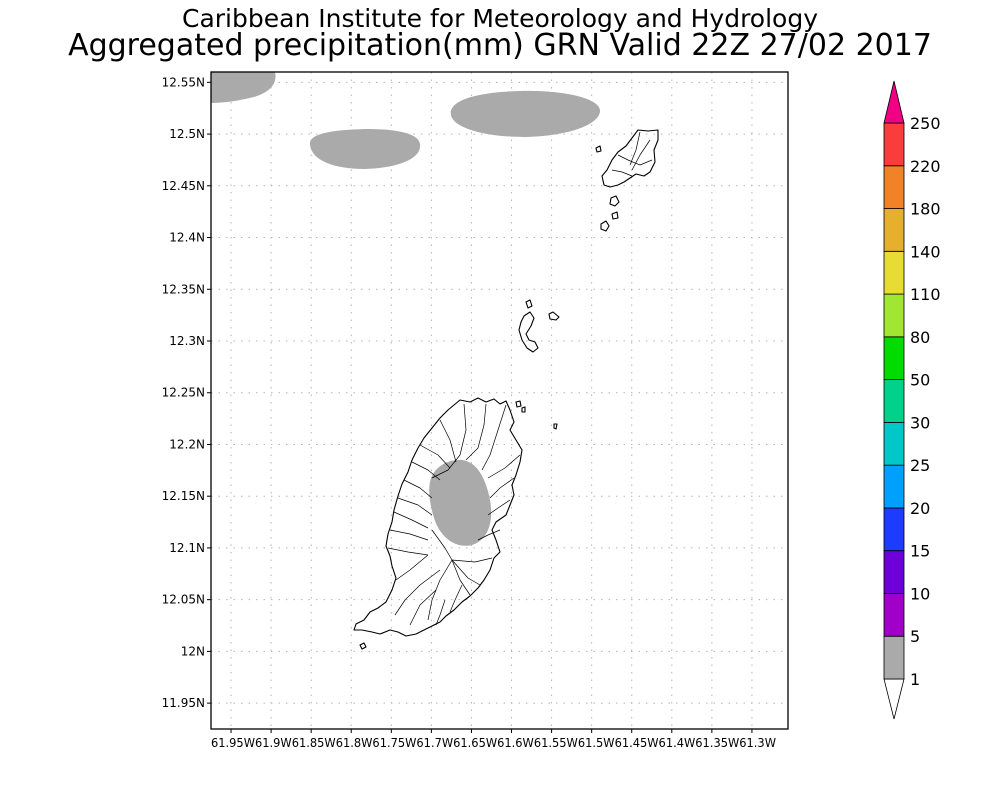  Describe the element at coordinates (925, 166) in the screenshot. I see `colorbar-label-12: 220` at that location.